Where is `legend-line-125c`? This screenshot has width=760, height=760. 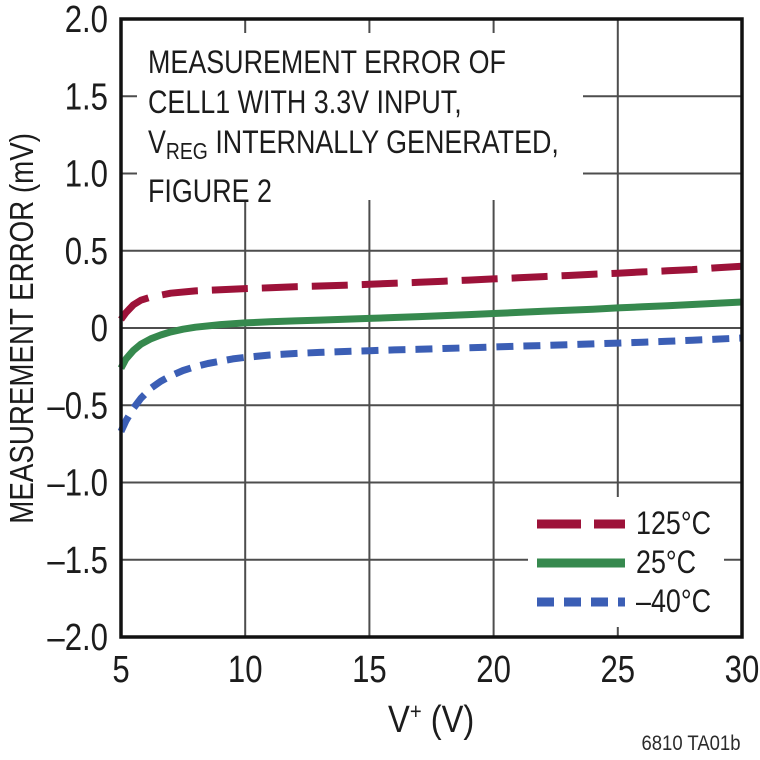
legend-line-125c is located at coordinates (581, 523).